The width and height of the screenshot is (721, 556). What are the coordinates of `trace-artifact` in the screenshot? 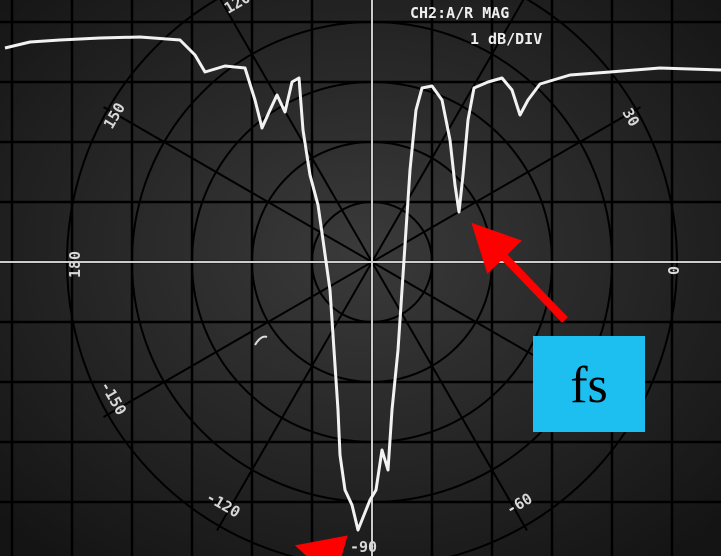 It's located at (261, 340).